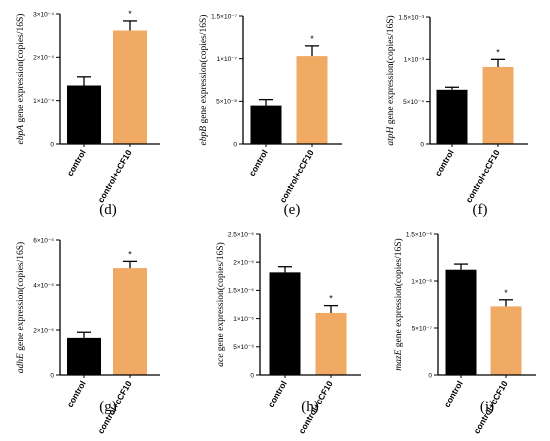  Describe the element at coordinates (414, 60) in the screenshot. I see `y-tick-label: 1×10⁻³` at that location.